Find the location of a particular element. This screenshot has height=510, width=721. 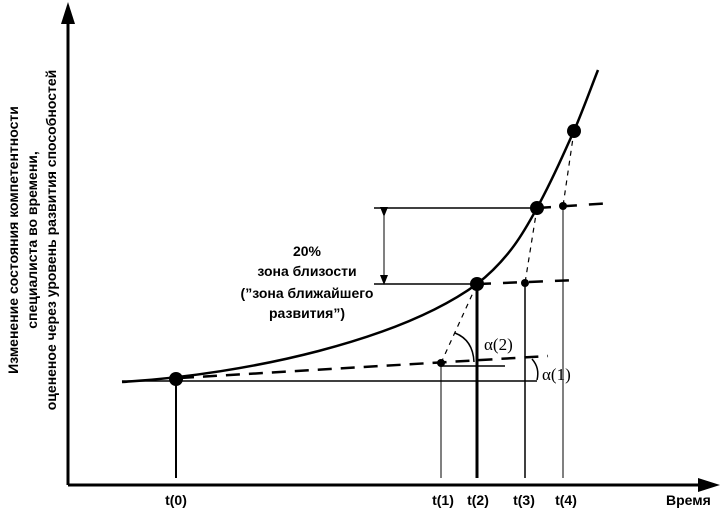

zone-label-2: зона близости is located at coordinates (306, 271).